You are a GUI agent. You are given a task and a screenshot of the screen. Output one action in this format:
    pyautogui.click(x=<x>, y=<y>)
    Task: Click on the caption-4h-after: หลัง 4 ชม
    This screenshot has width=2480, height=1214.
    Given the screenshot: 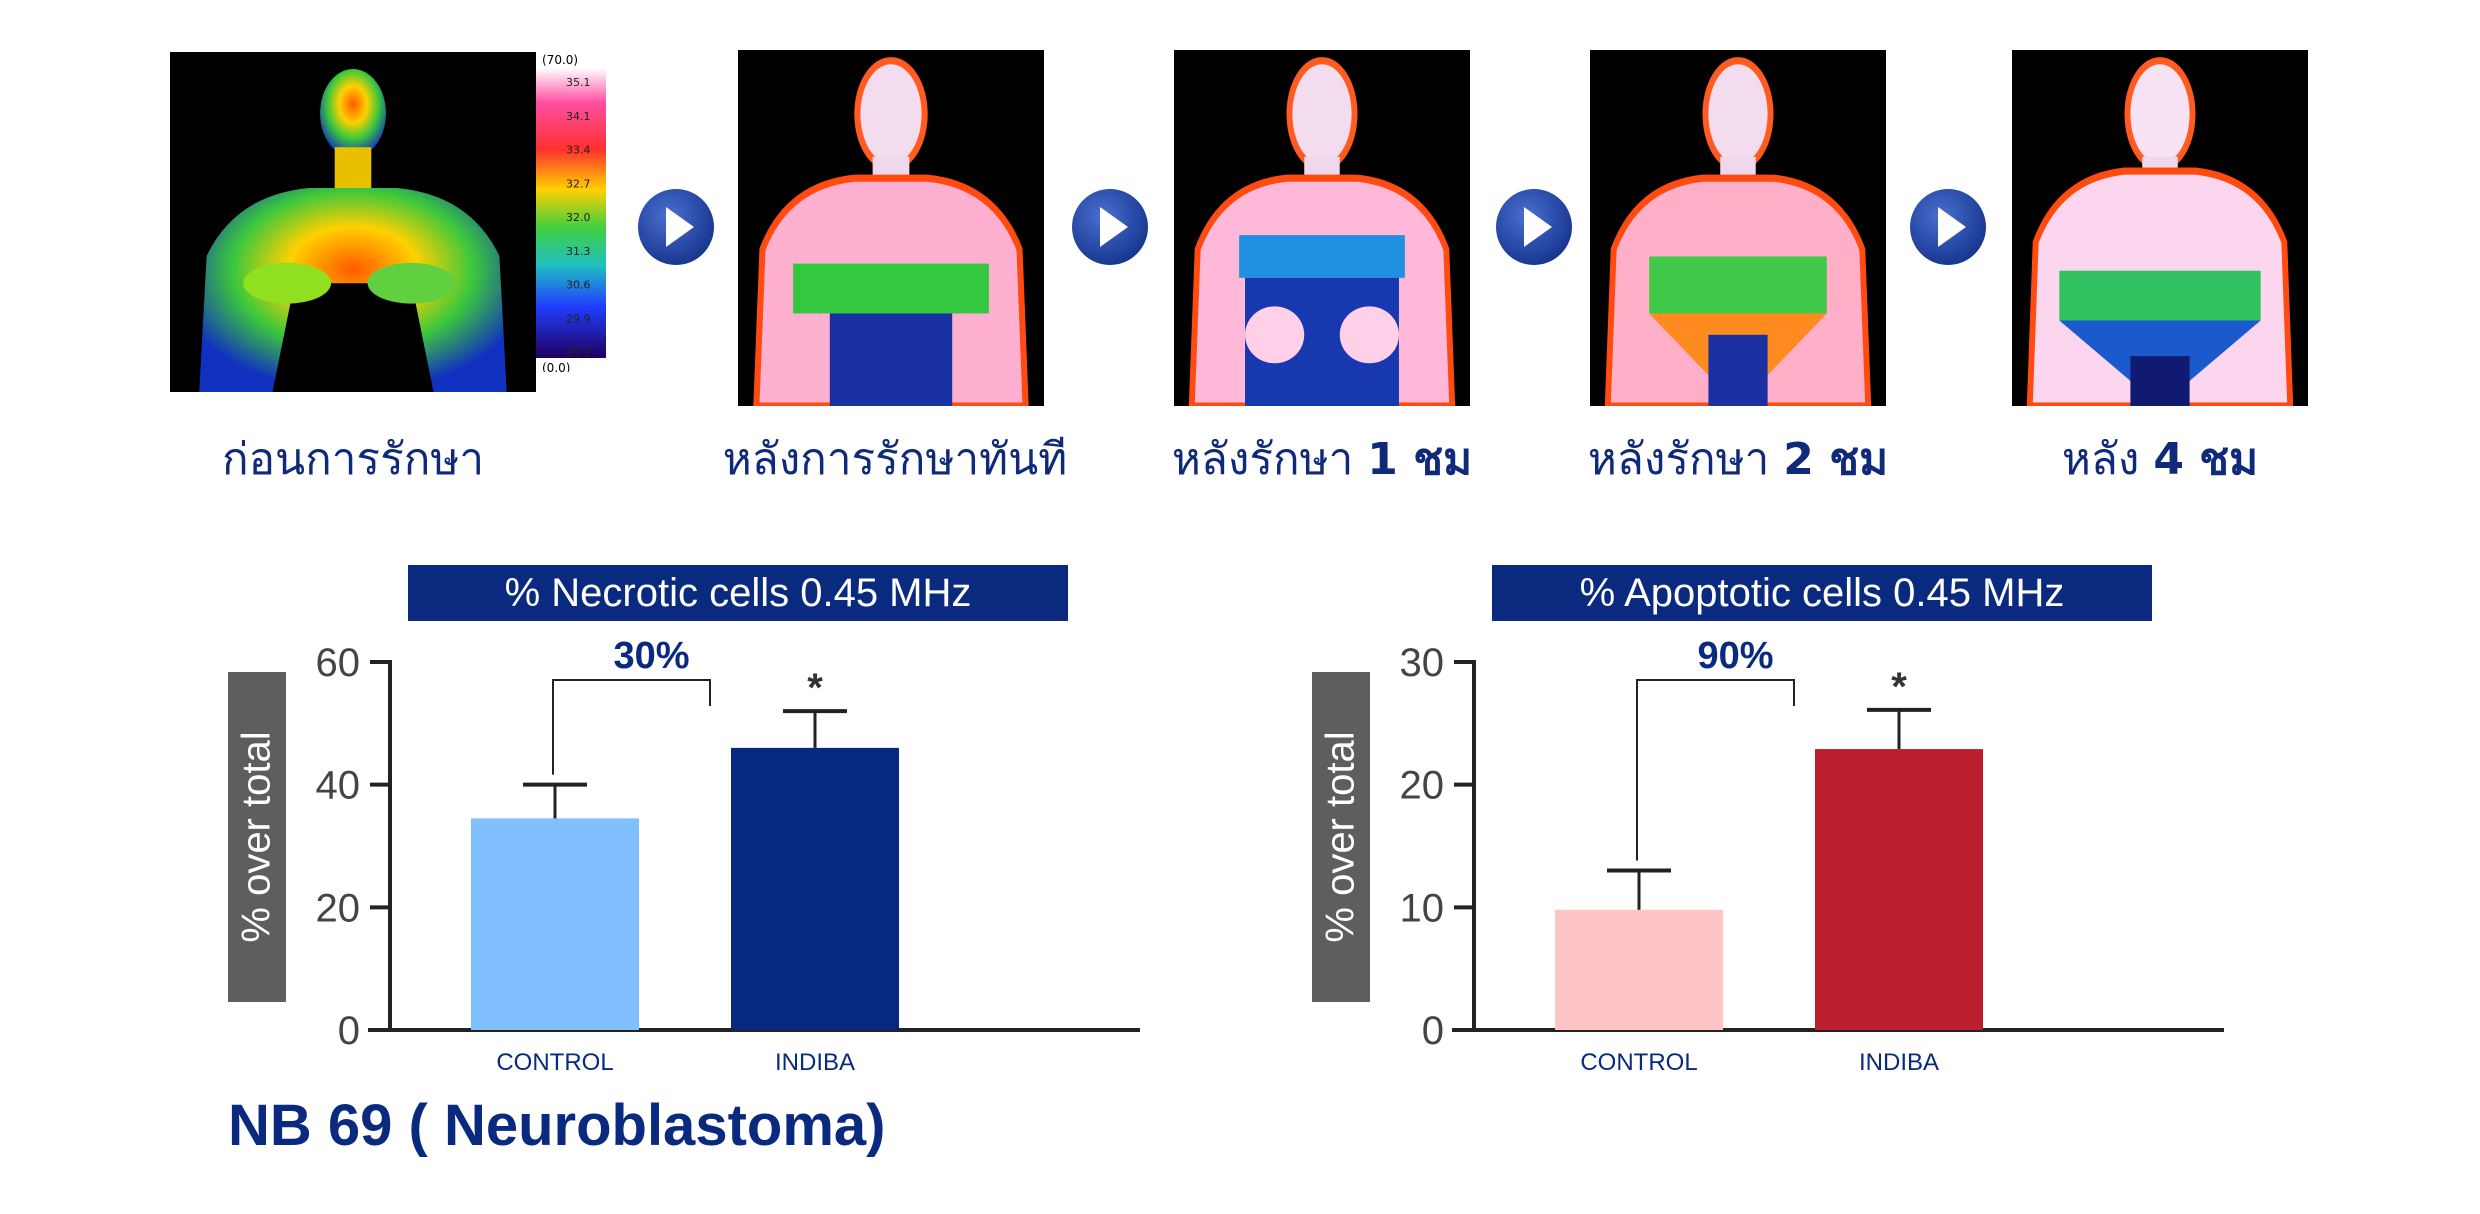 What is the action you would take?
    pyautogui.click(x=2160, y=460)
    